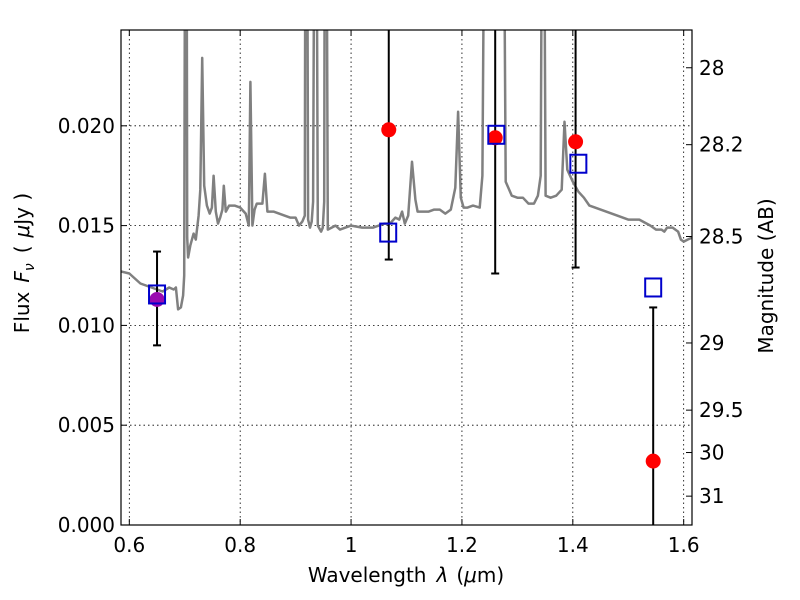 The height and width of the screenshot is (600, 800). I want to click on y-axis-title-unit-mu: μ, so click(22, 232).